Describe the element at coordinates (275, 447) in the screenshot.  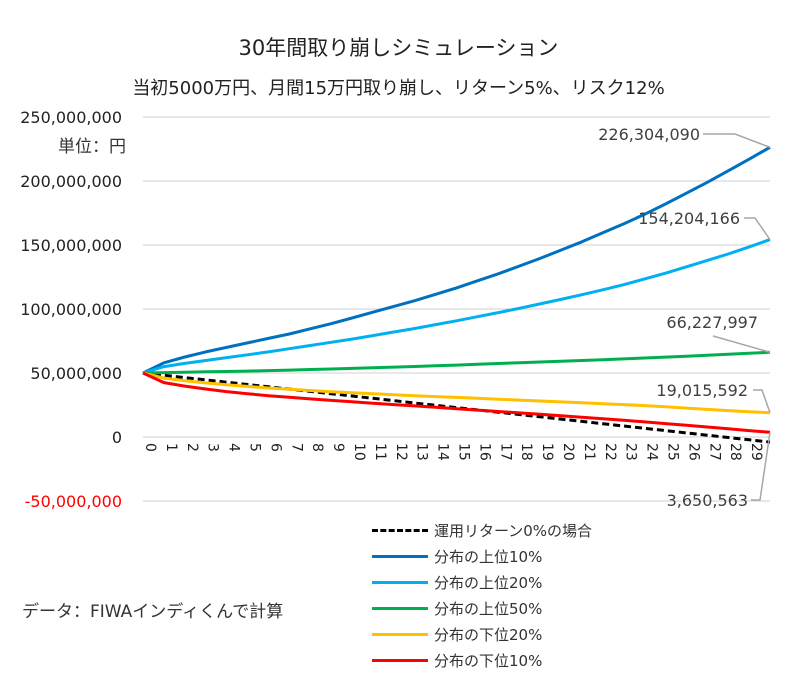
I see `x-tick-label: 6` at that location.